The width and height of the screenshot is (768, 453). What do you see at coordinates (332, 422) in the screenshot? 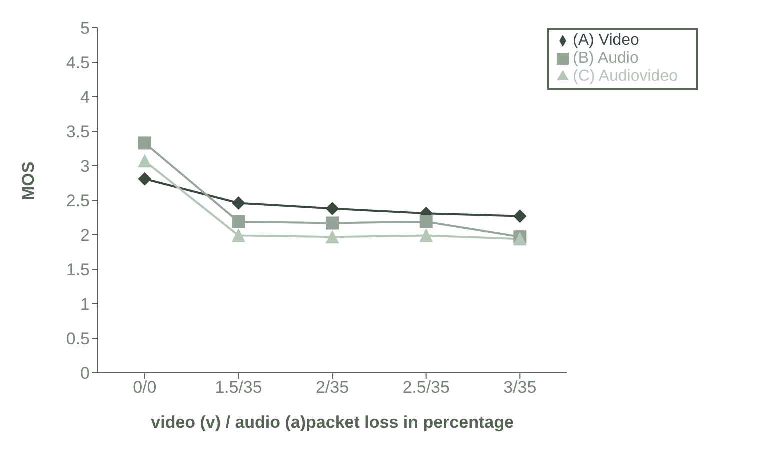
I see `x-axis-title: video (v) / audio (a)packet loss in percentage` at bounding box center [332, 422].